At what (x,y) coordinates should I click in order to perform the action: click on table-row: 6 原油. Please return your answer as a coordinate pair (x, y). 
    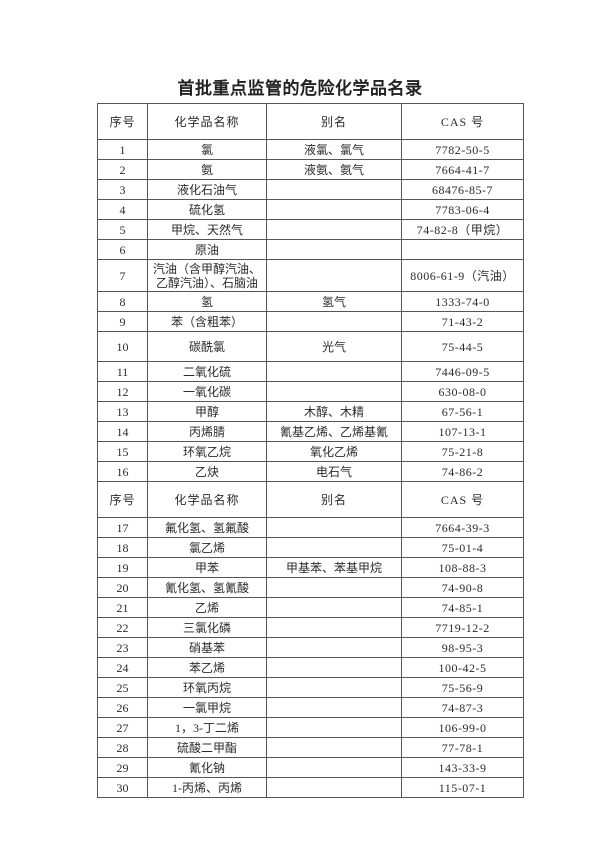
    Looking at the image, I should click on (310, 249).